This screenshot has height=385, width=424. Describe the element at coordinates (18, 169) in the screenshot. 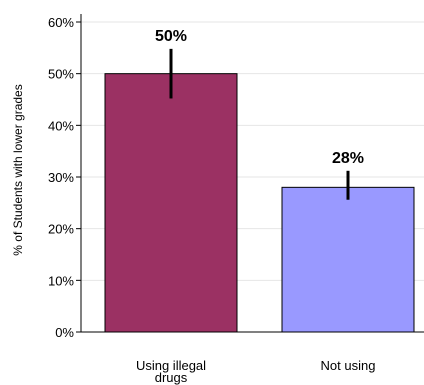

I see `y-axis-label: % of Students with lower grades` at that location.